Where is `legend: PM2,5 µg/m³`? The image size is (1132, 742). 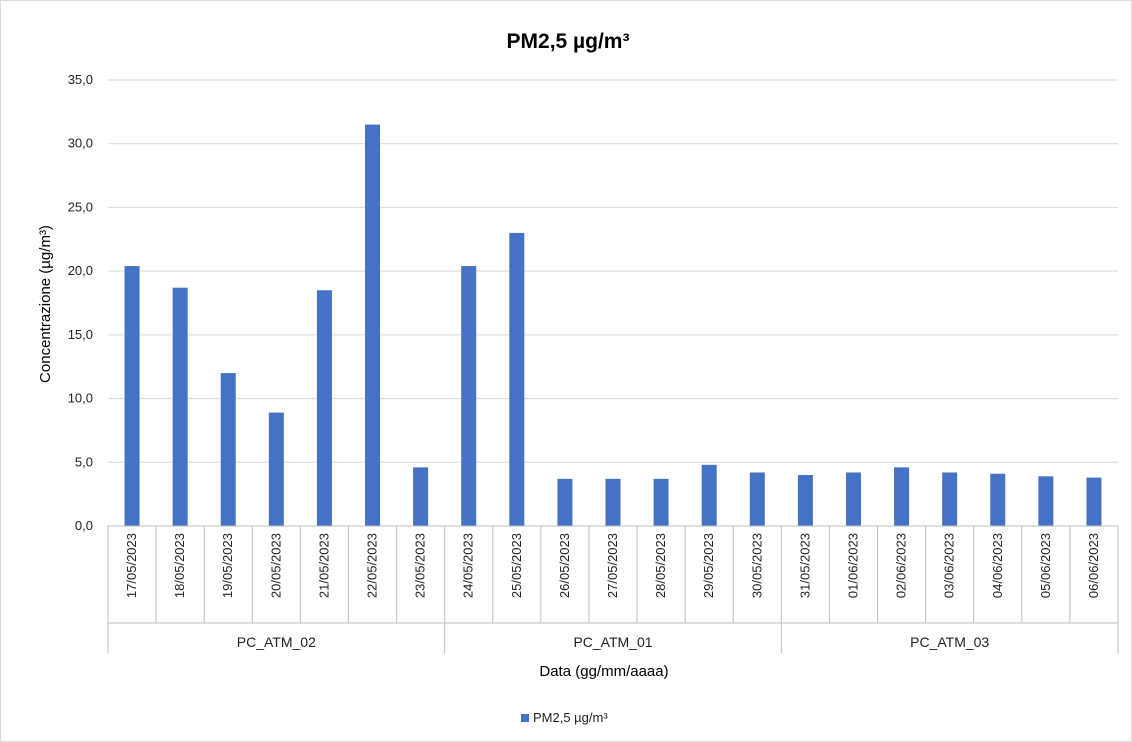 legend: PM2,5 µg/m³ is located at coordinates (564, 717).